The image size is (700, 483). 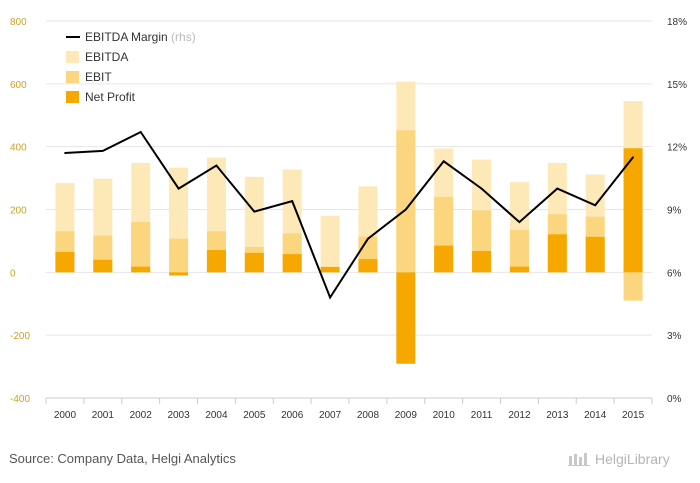 I want to click on margin-point-2004, so click(x=216, y=165).